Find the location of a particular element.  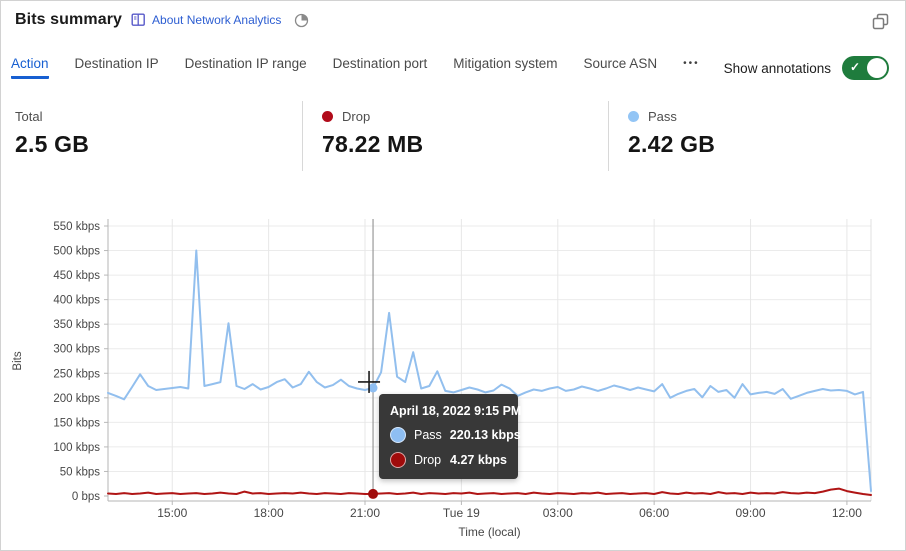

svg-text: 250 kbps is located at coordinates (76, 374).